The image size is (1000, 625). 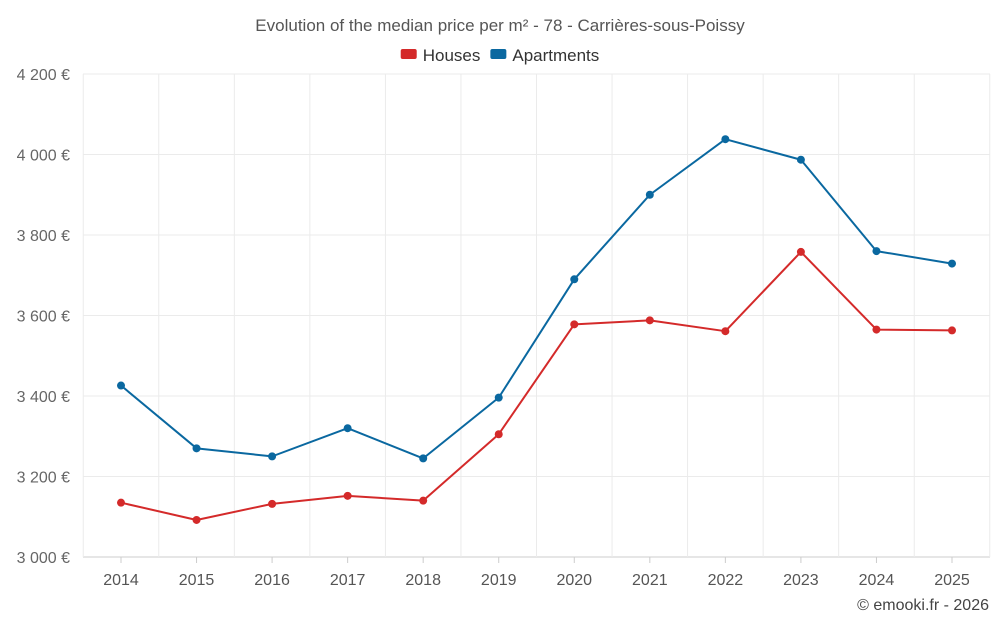 What do you see at coordinates (43, 558) in the screenshot?
I see `y-tick-label: 3 000 €` at bounding box center [43, 558].